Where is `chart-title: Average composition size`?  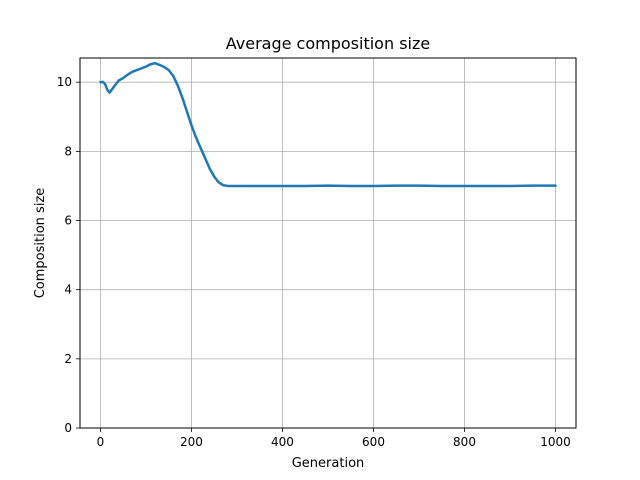
chart-title: Average composition size is located at coordinates (328, 43).